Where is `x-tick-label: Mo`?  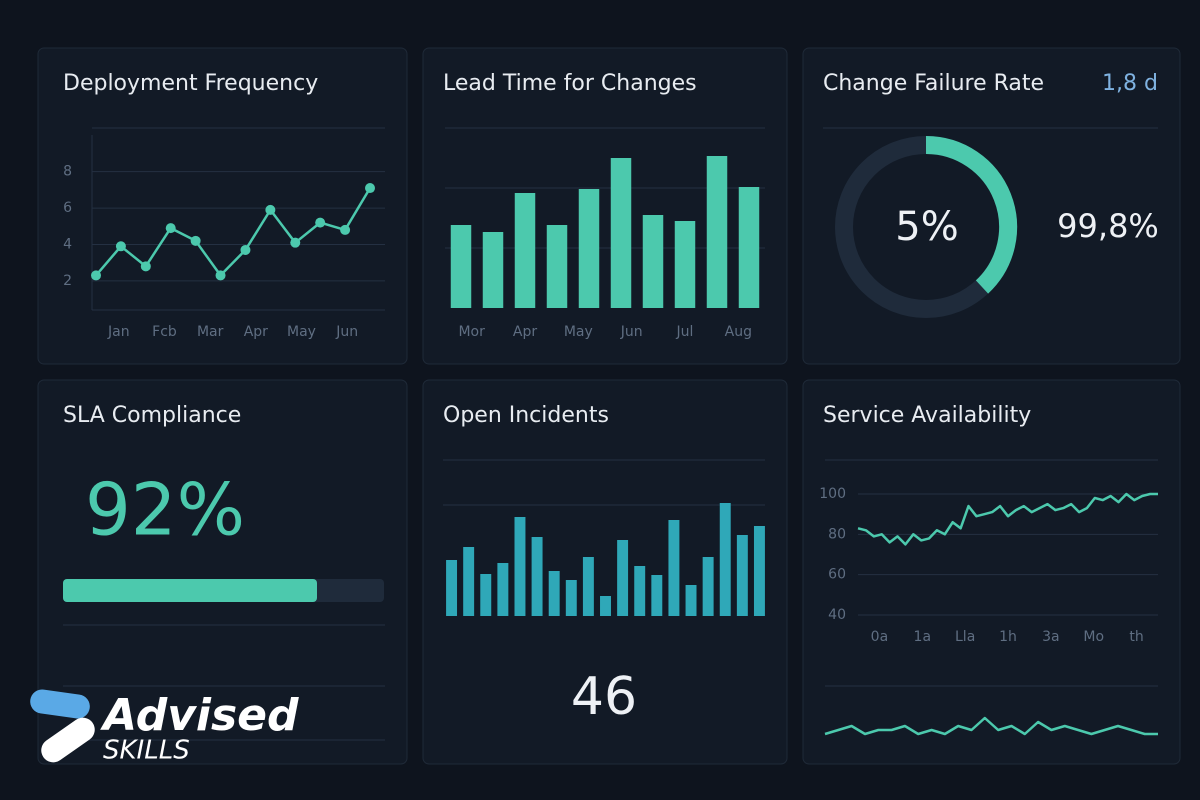
x-tick-label: Mo is located at coordinates (1093, 637).